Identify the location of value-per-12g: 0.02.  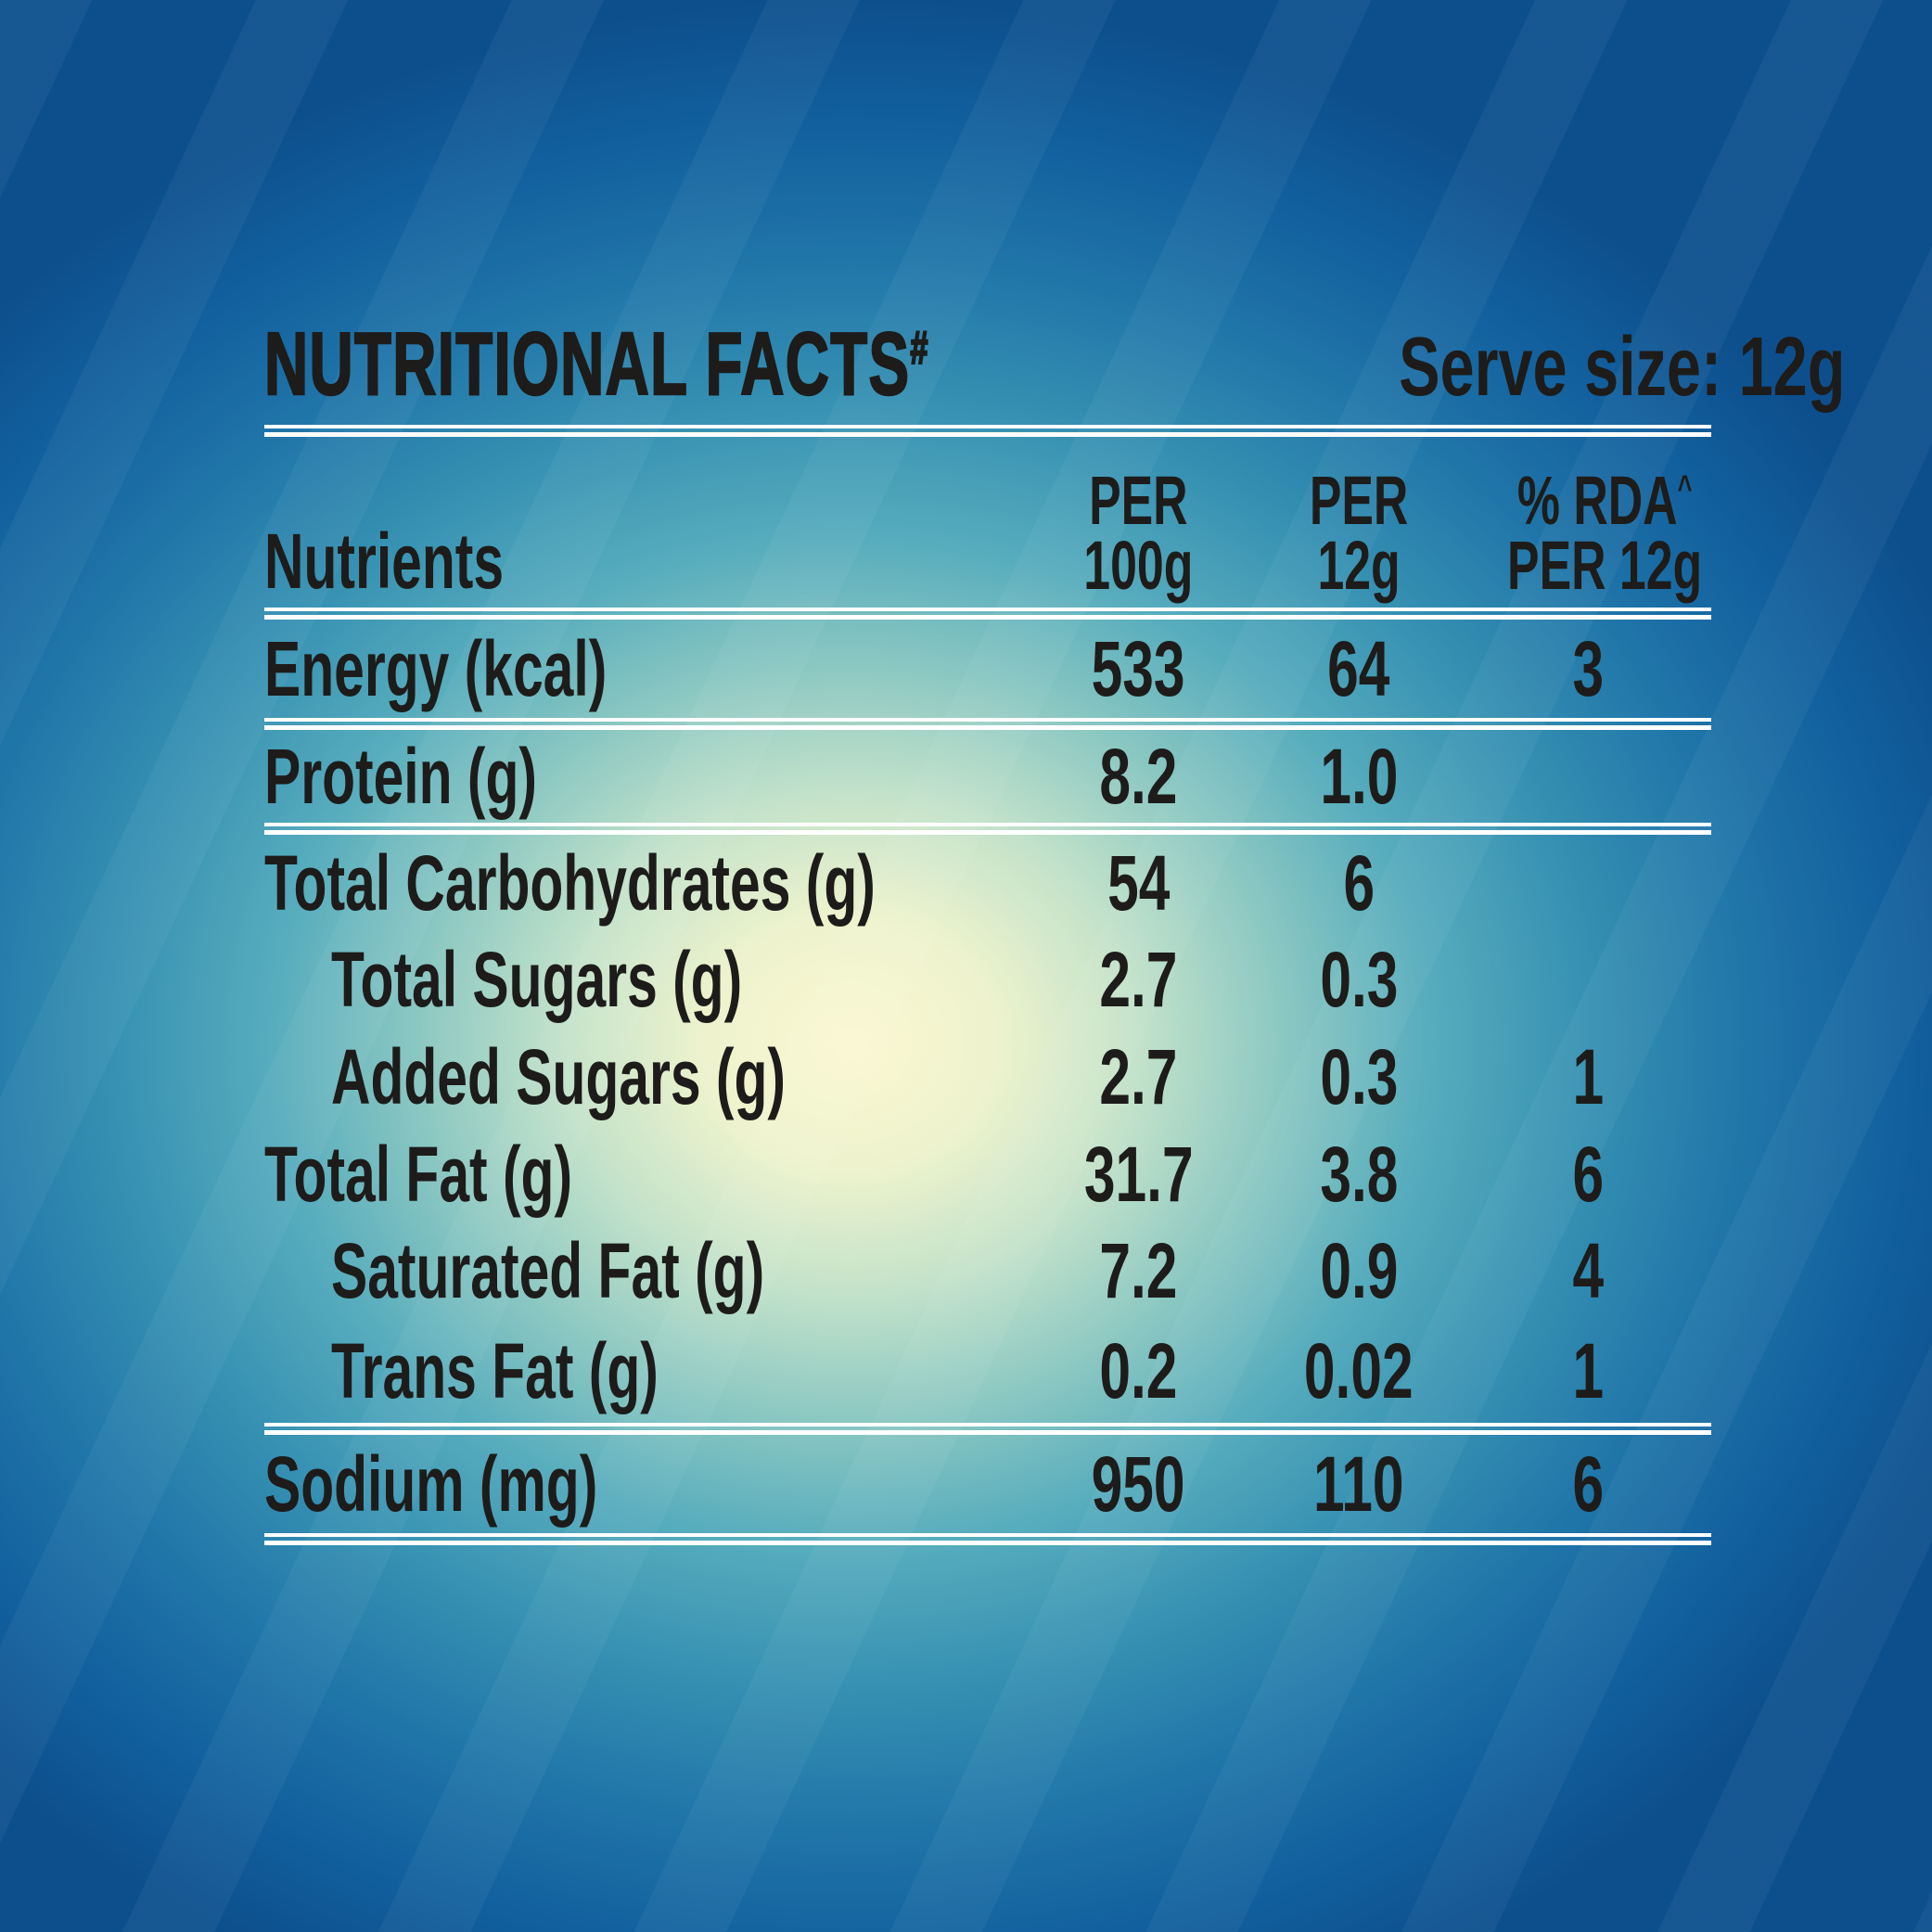
(1359, 1370).